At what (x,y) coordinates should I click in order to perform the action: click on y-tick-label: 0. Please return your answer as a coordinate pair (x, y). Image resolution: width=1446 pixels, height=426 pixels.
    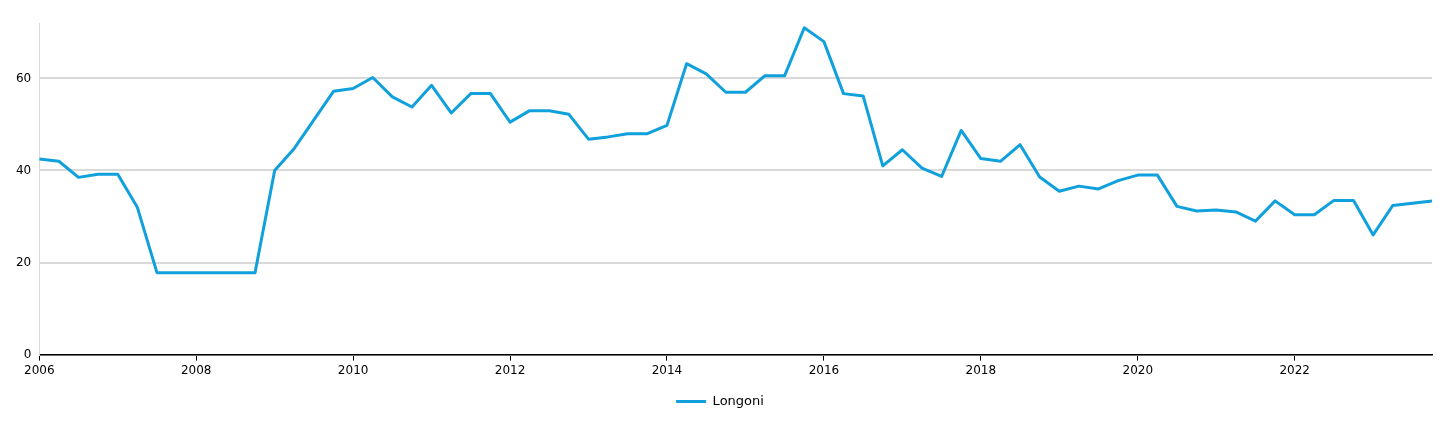
    Looking at the image, I should click on (27, 353).